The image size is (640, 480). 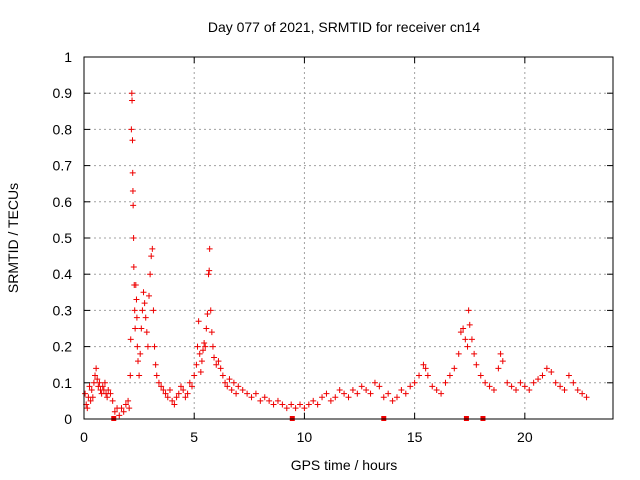 What do you see at coordinates (415, 437) in the screenshot?
I see `x-tick-label: 15` at bounding box center [415, 437].